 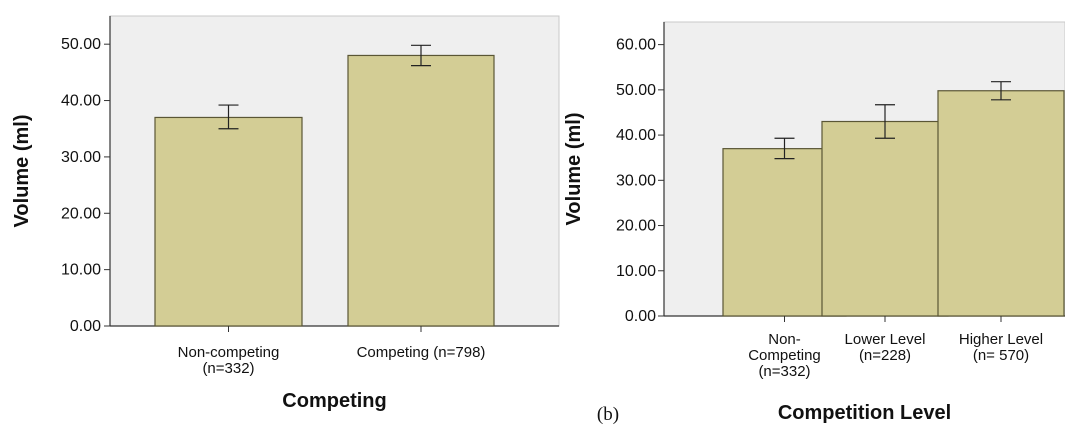 I want to click on category-label: Higher Level (n= 570), so click(x=1001, y=347).